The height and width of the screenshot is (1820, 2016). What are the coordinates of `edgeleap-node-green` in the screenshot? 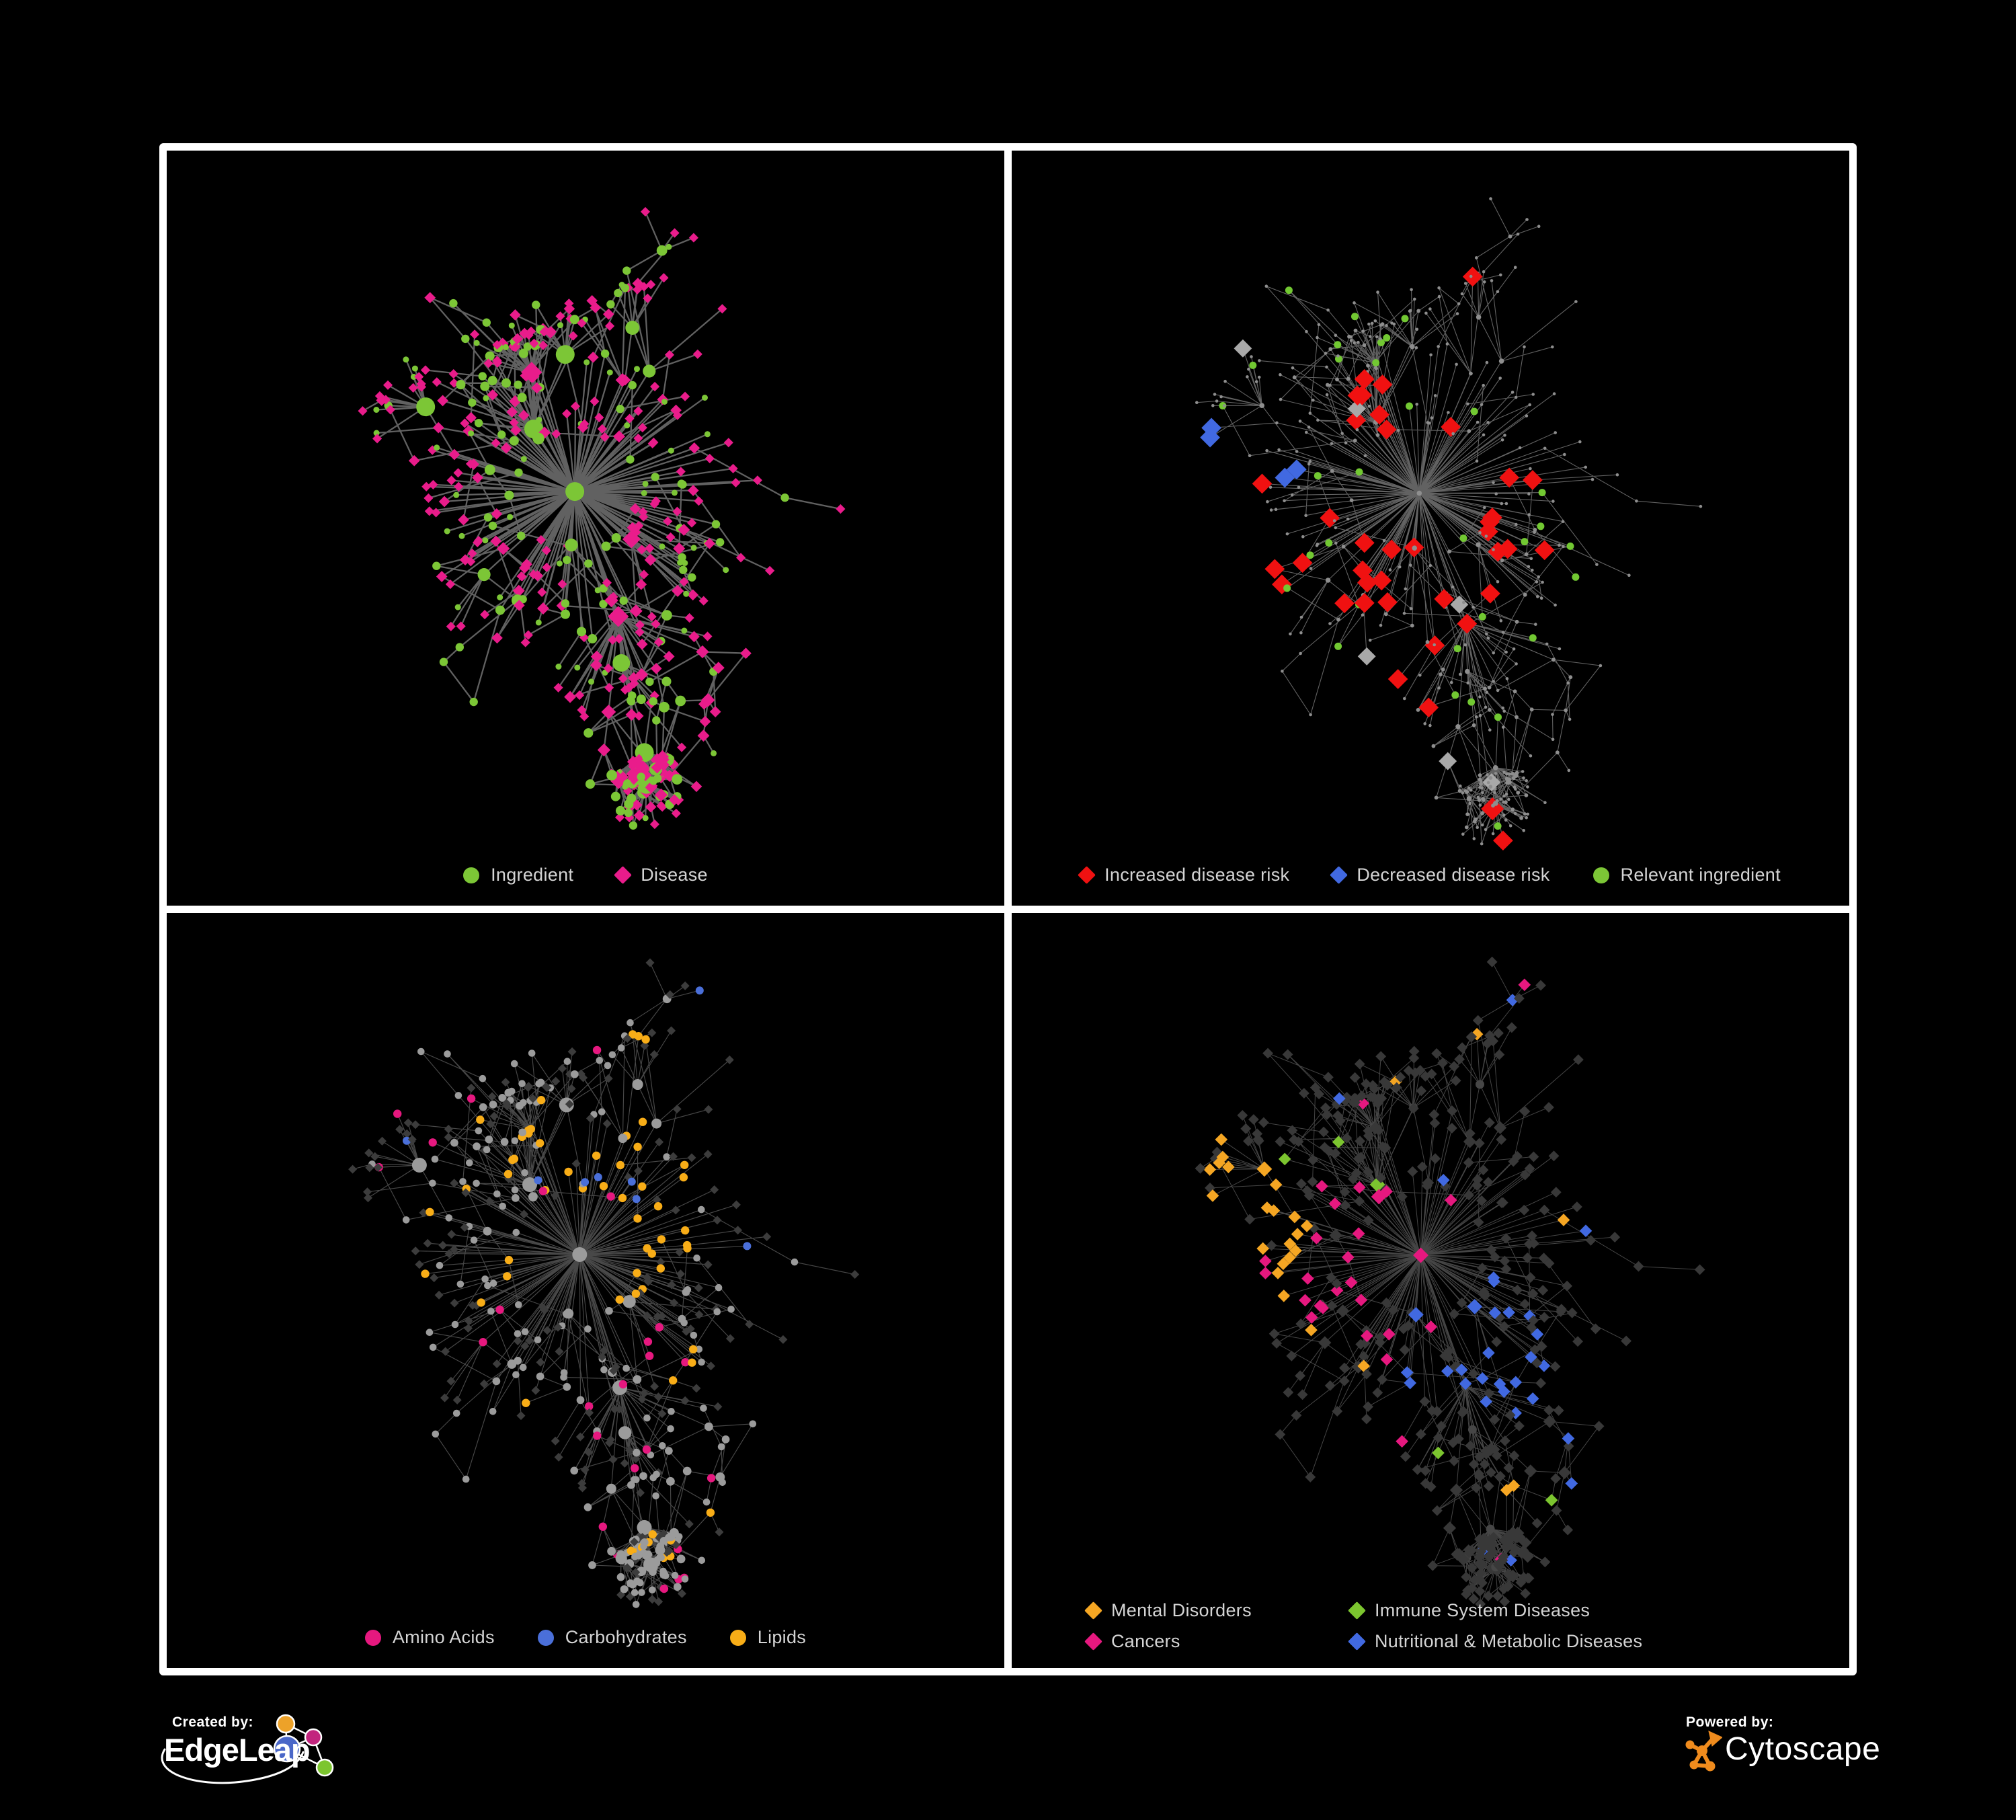 It's located at (324, 1767).